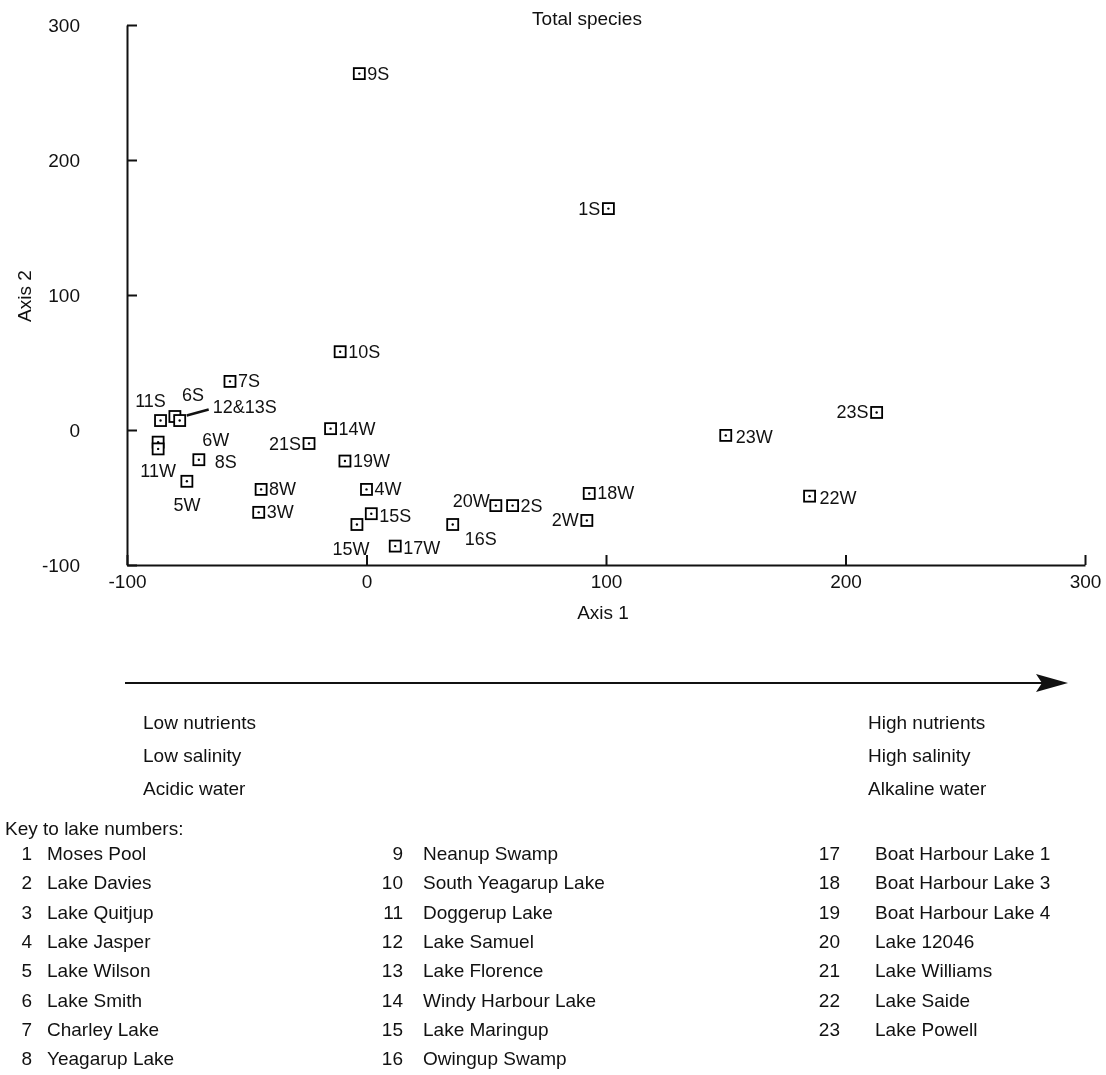 This screenshot has height=1075, width=1106. What do you see at coordinates (74, 430) in the screenshot?
I see `y-tick-label: 0` at bounding box center [74, 430].